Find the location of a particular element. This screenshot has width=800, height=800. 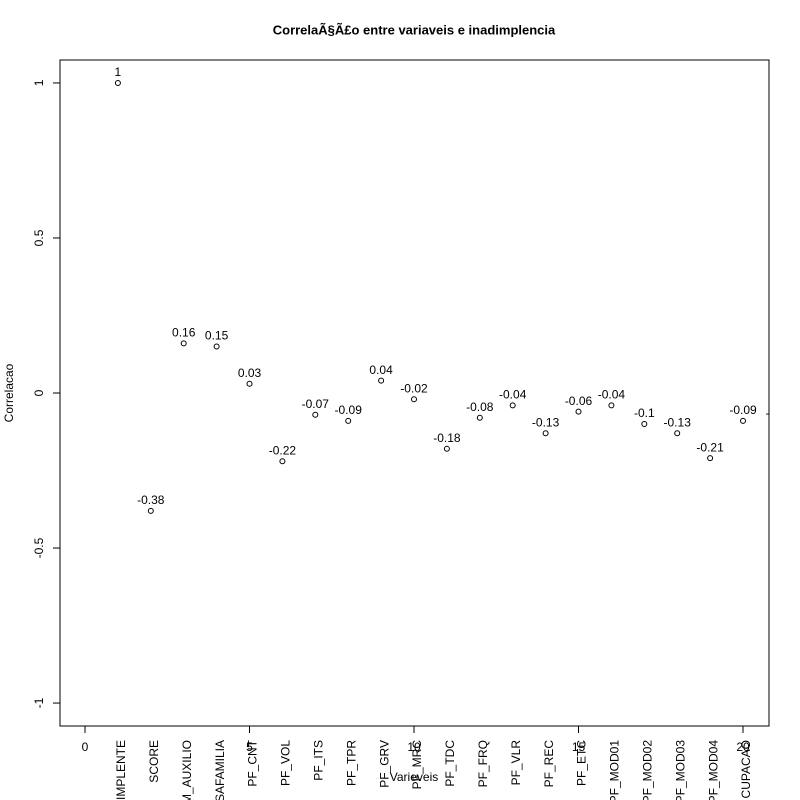

category-label: PF_MOD04 is located at coordinates (713, 770).